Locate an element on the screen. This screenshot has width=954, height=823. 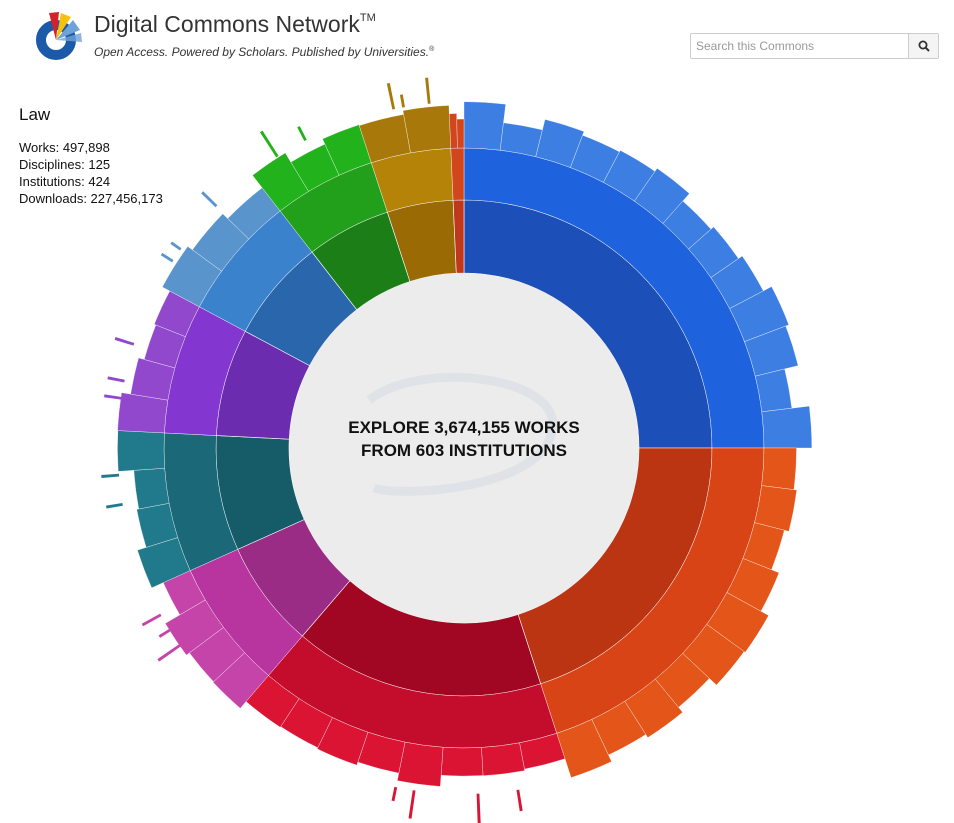
sector-rust-middle is located at coordinates (457, 174).